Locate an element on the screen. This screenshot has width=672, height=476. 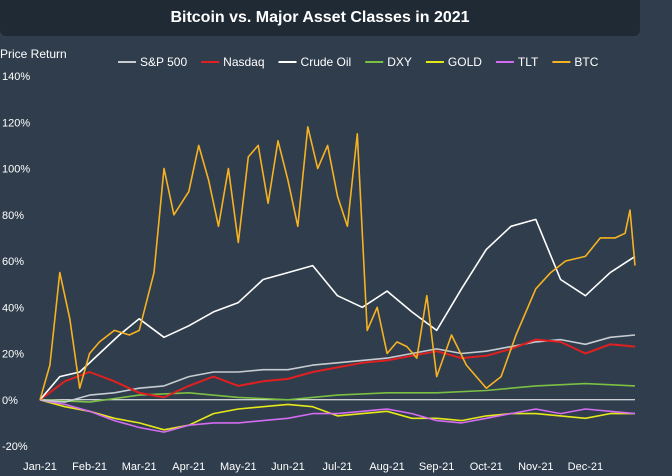
chart-title: Bitcoin vs. Major Asset Classes in 2021 is located at coordinates (320, 17).